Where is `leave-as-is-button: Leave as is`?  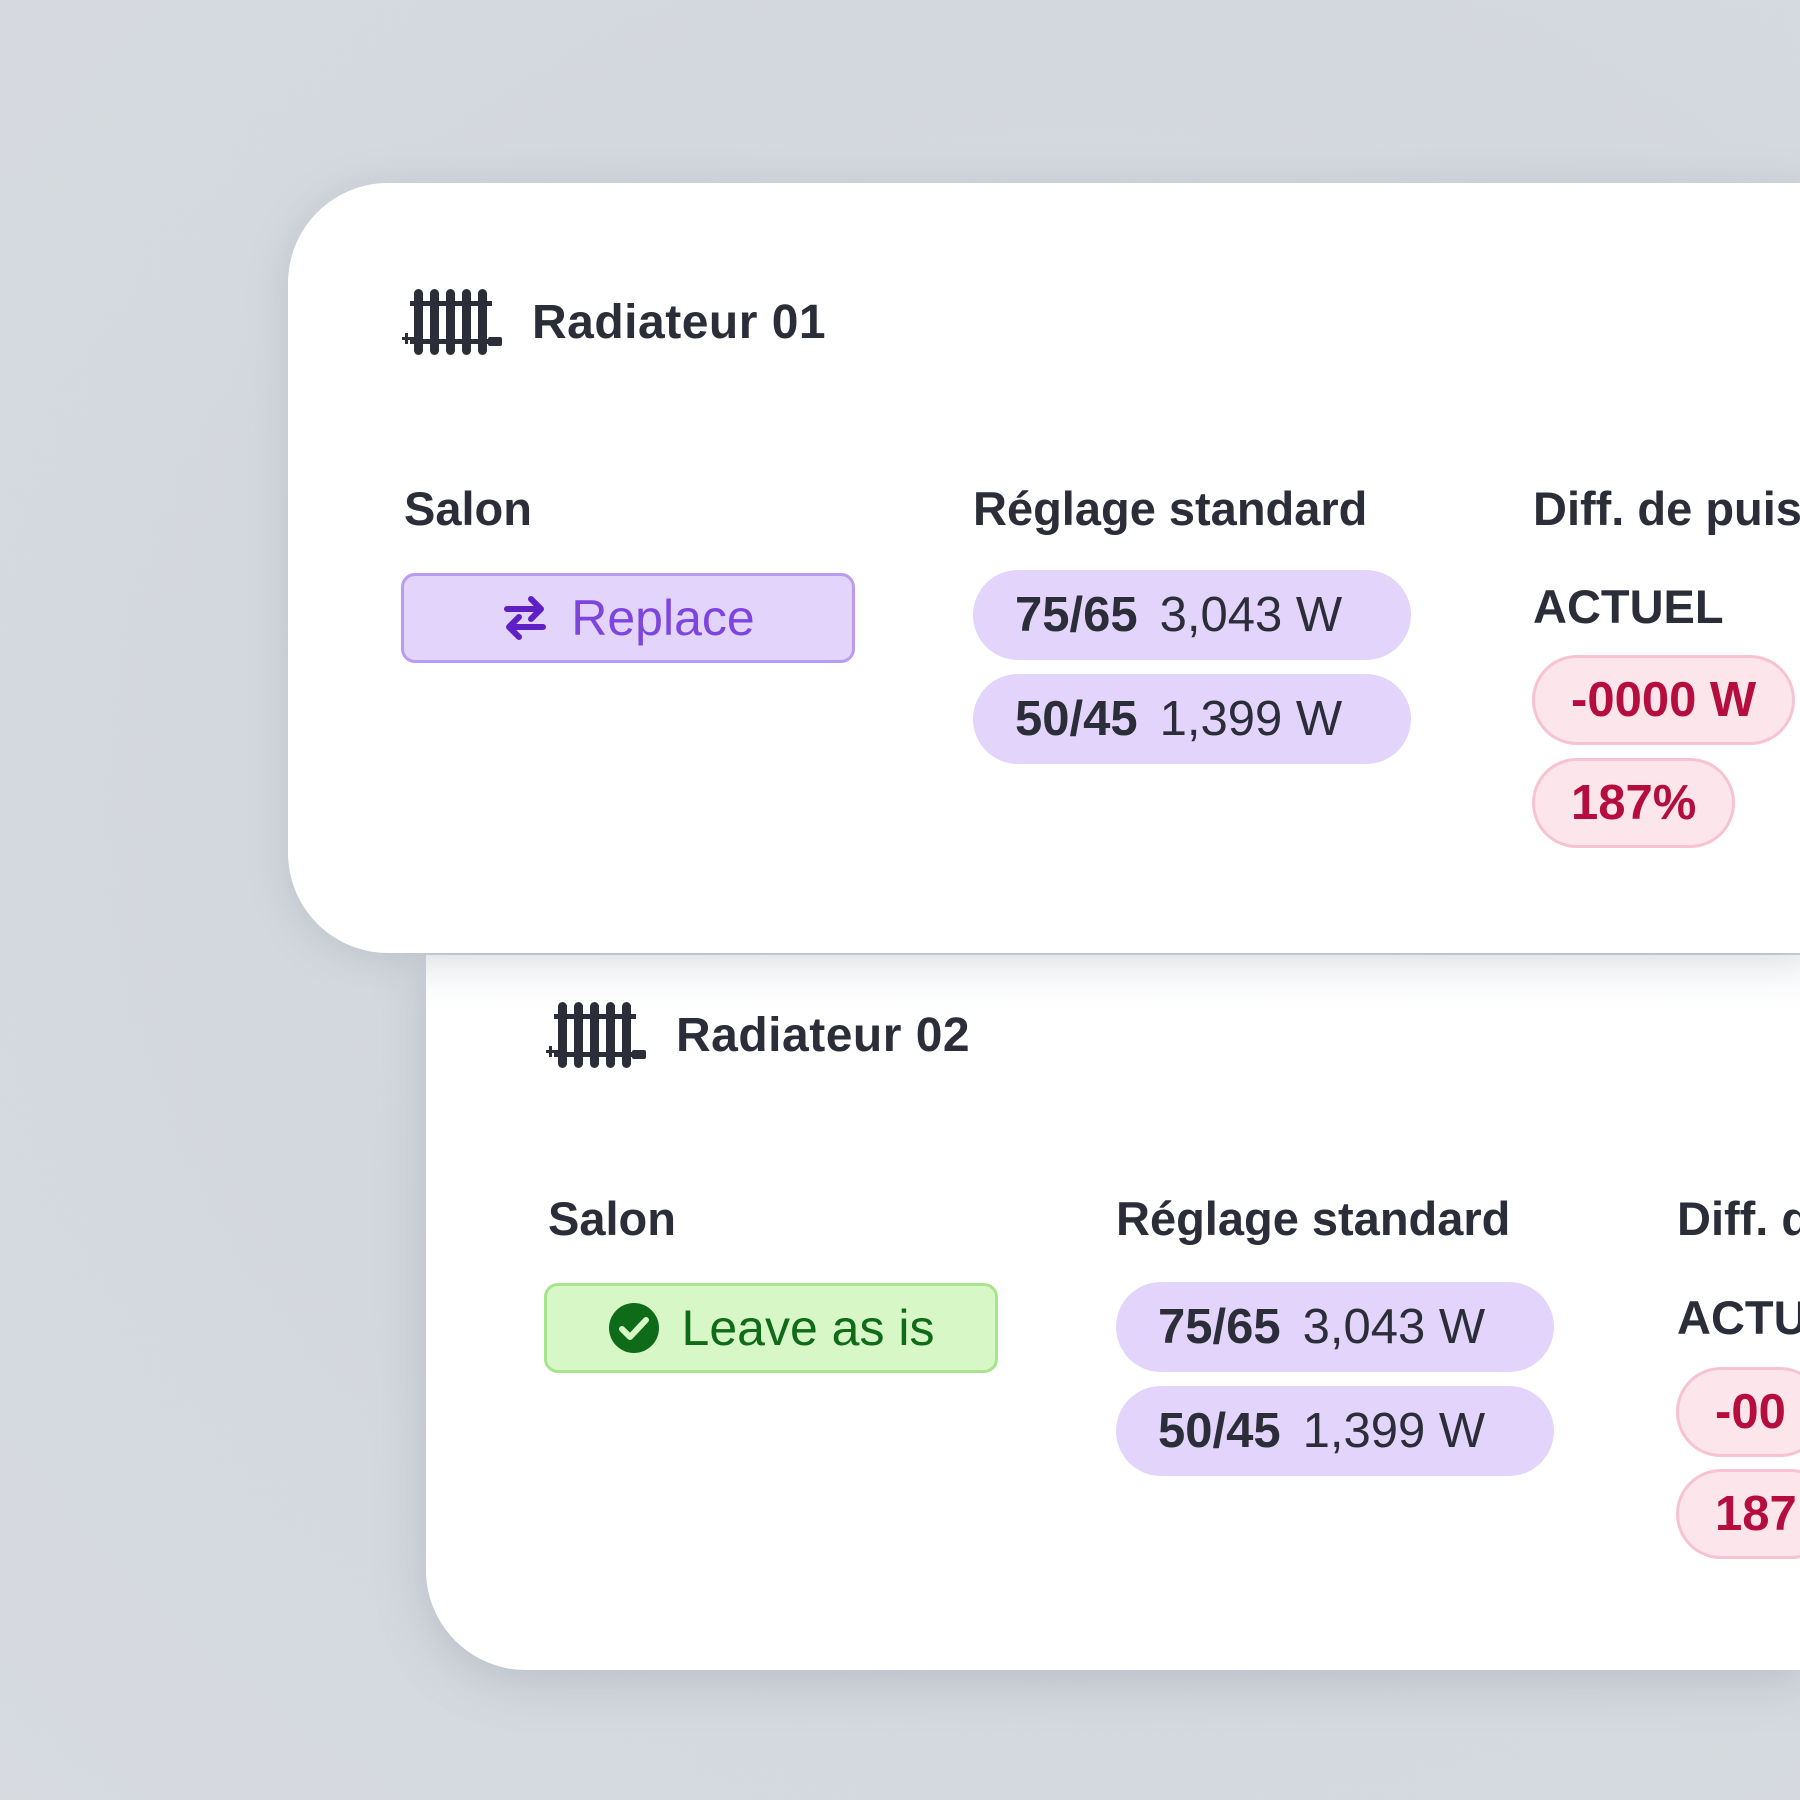 leave-as-is-button: Leave as is is located at coordinates (771, 1328).